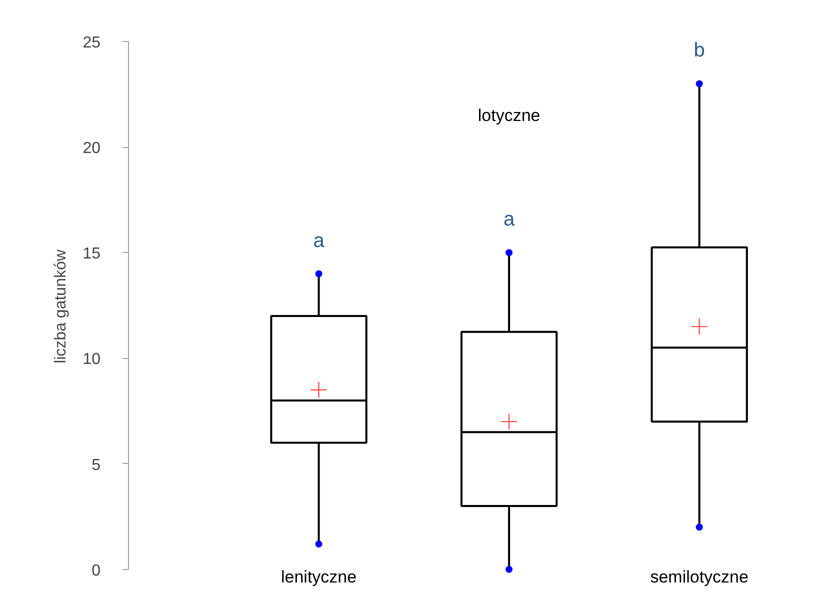 This screenshot has width=813, height=592. What do you see at coordinates (699, 576) in the screenshot?
I see `x-tick-label: semilotyczne` at bounding box center [699, 576].